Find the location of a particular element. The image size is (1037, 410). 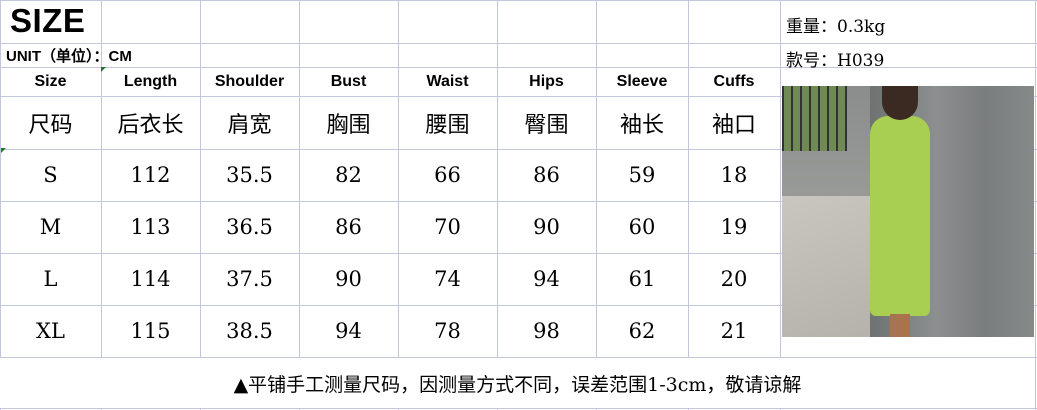

measurement-cell: 115 is located at coordinates (150, 331).